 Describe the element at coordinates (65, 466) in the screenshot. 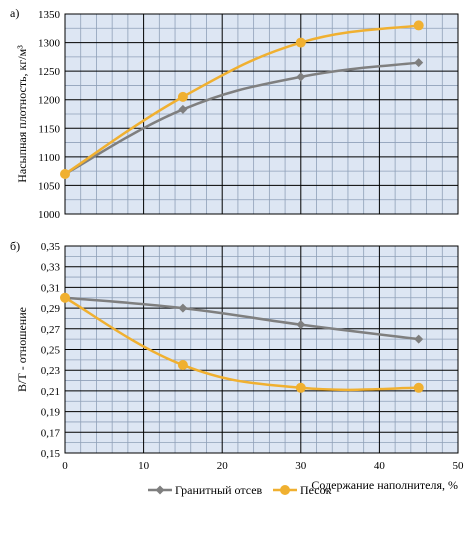

I see `x-tick-label: 0` at that location.